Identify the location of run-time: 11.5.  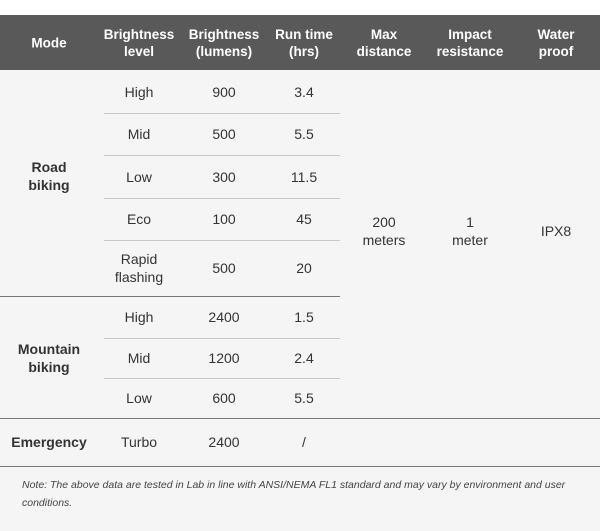
(304, 176).